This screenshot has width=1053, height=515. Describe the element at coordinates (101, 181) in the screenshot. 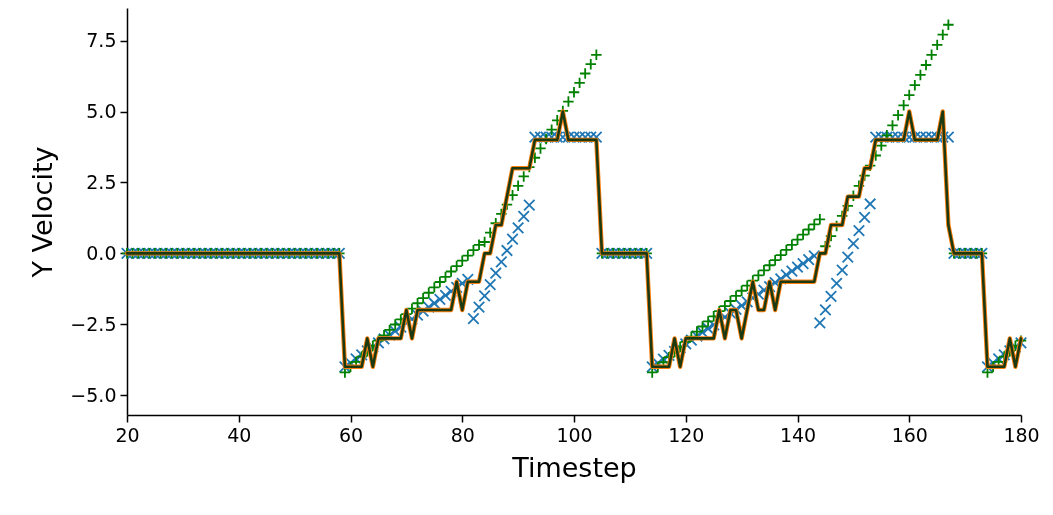

I see `y-tick-label: 2.5` at that location.